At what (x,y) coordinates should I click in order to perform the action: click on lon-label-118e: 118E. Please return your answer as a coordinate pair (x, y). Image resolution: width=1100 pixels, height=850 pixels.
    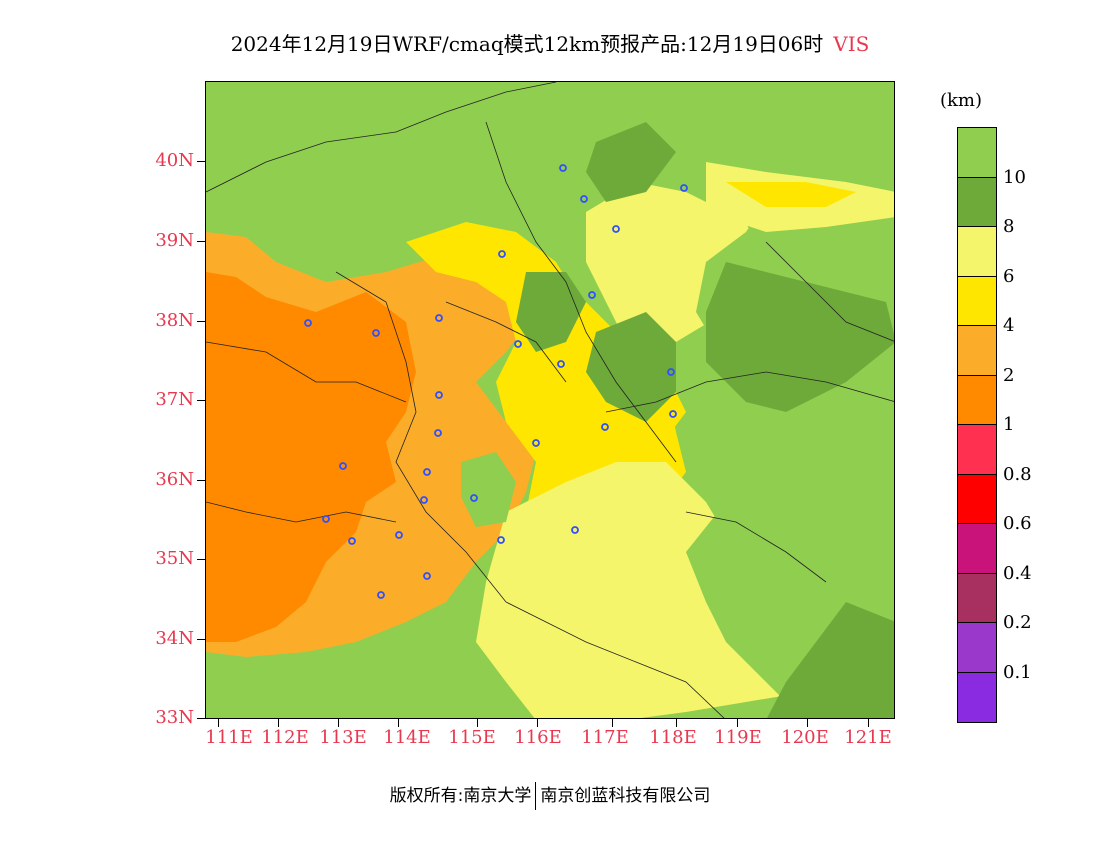
    Looking at the image, I should click on (673, 737).